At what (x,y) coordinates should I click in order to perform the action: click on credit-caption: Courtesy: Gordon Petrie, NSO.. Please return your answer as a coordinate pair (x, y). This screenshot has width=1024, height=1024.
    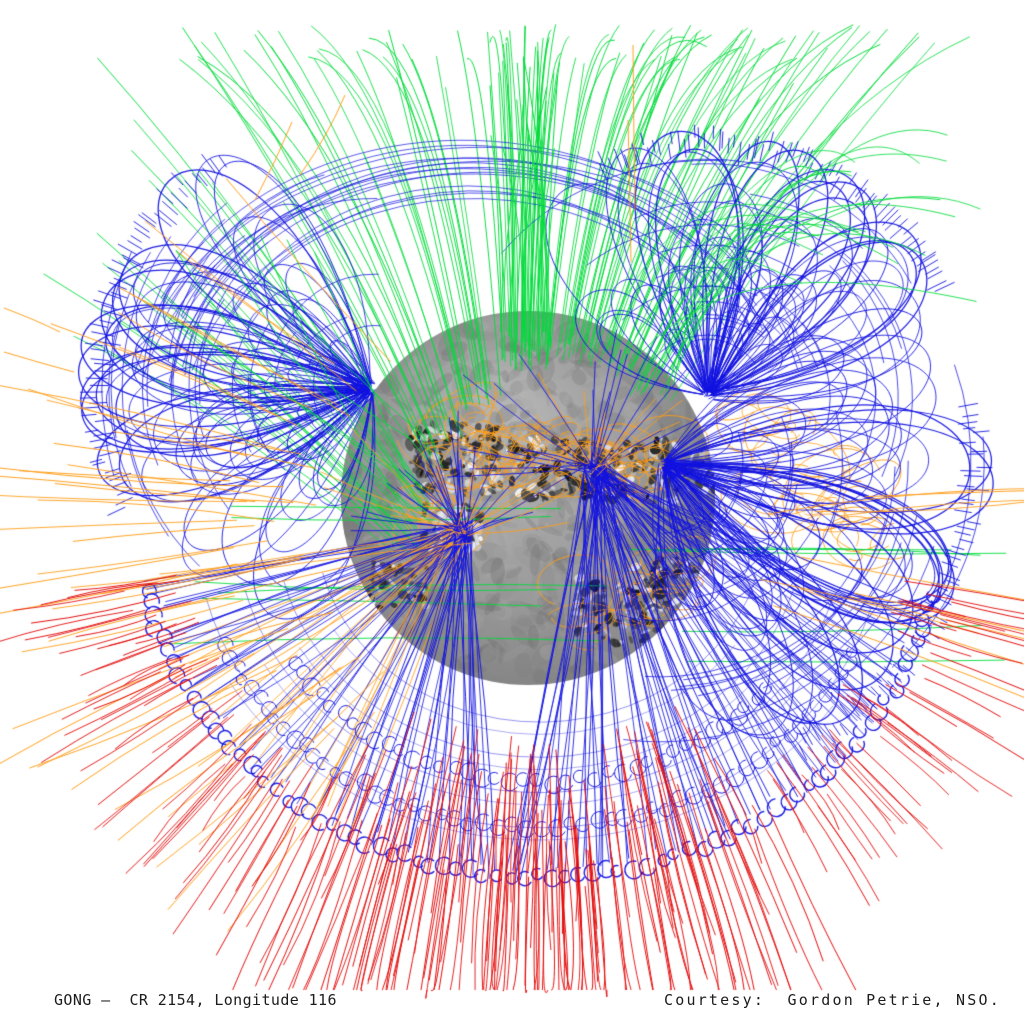
    Looking at the image, I should click on (832, 1000).